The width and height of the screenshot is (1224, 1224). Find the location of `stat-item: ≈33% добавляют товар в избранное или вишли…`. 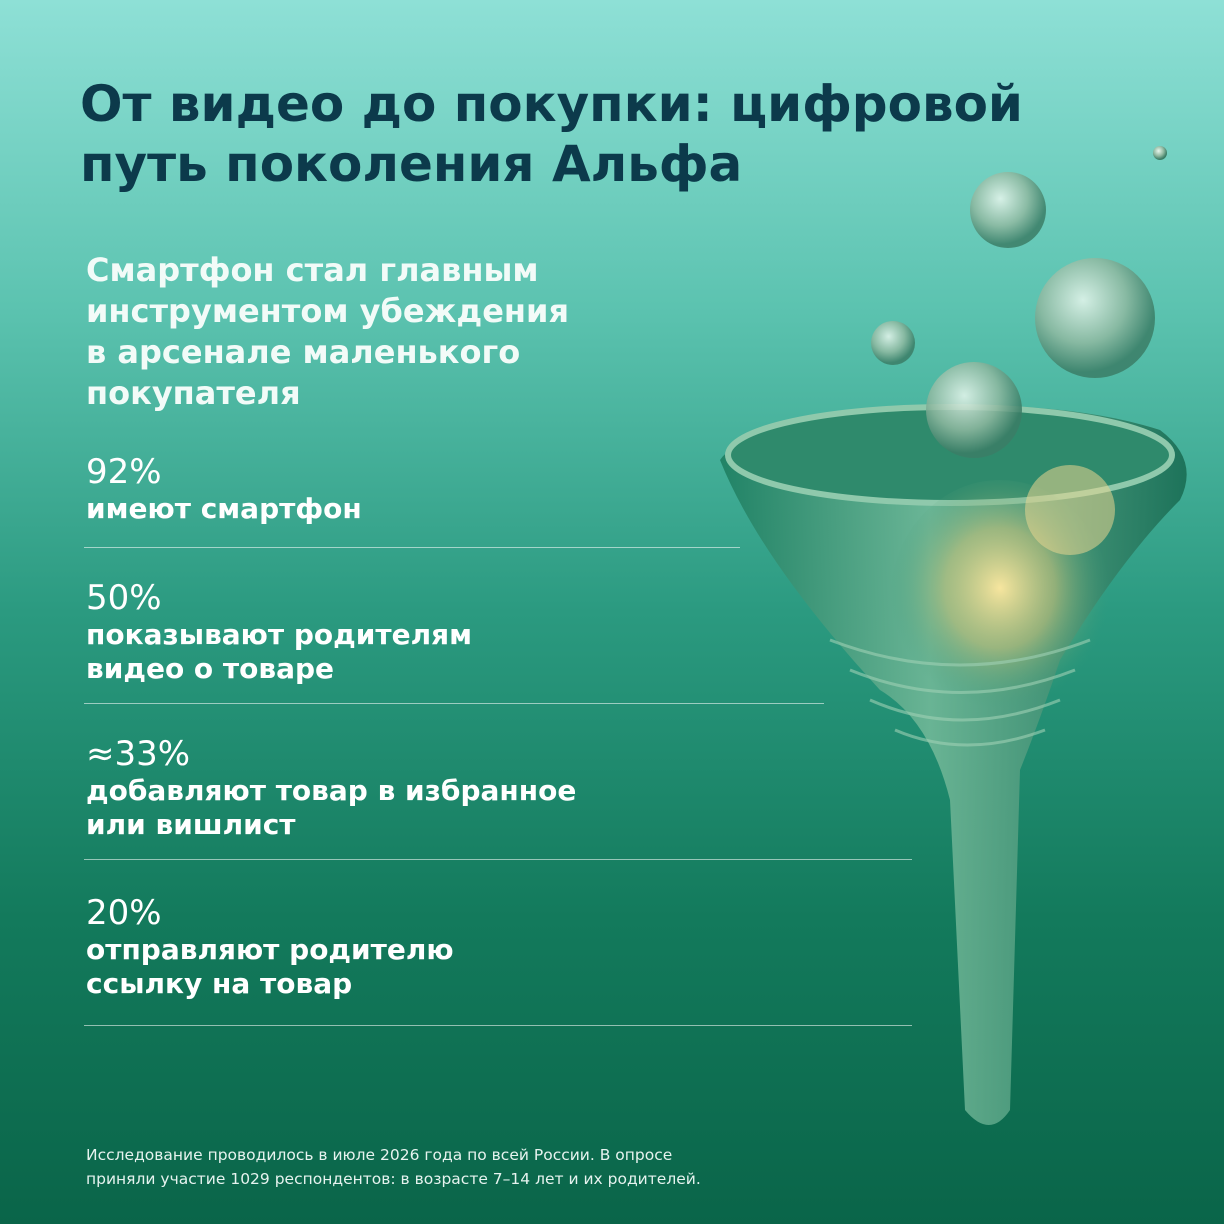

stat-item: ≈33% добавляют товар в избранное или вишли… is located at coordinates (331, 788).